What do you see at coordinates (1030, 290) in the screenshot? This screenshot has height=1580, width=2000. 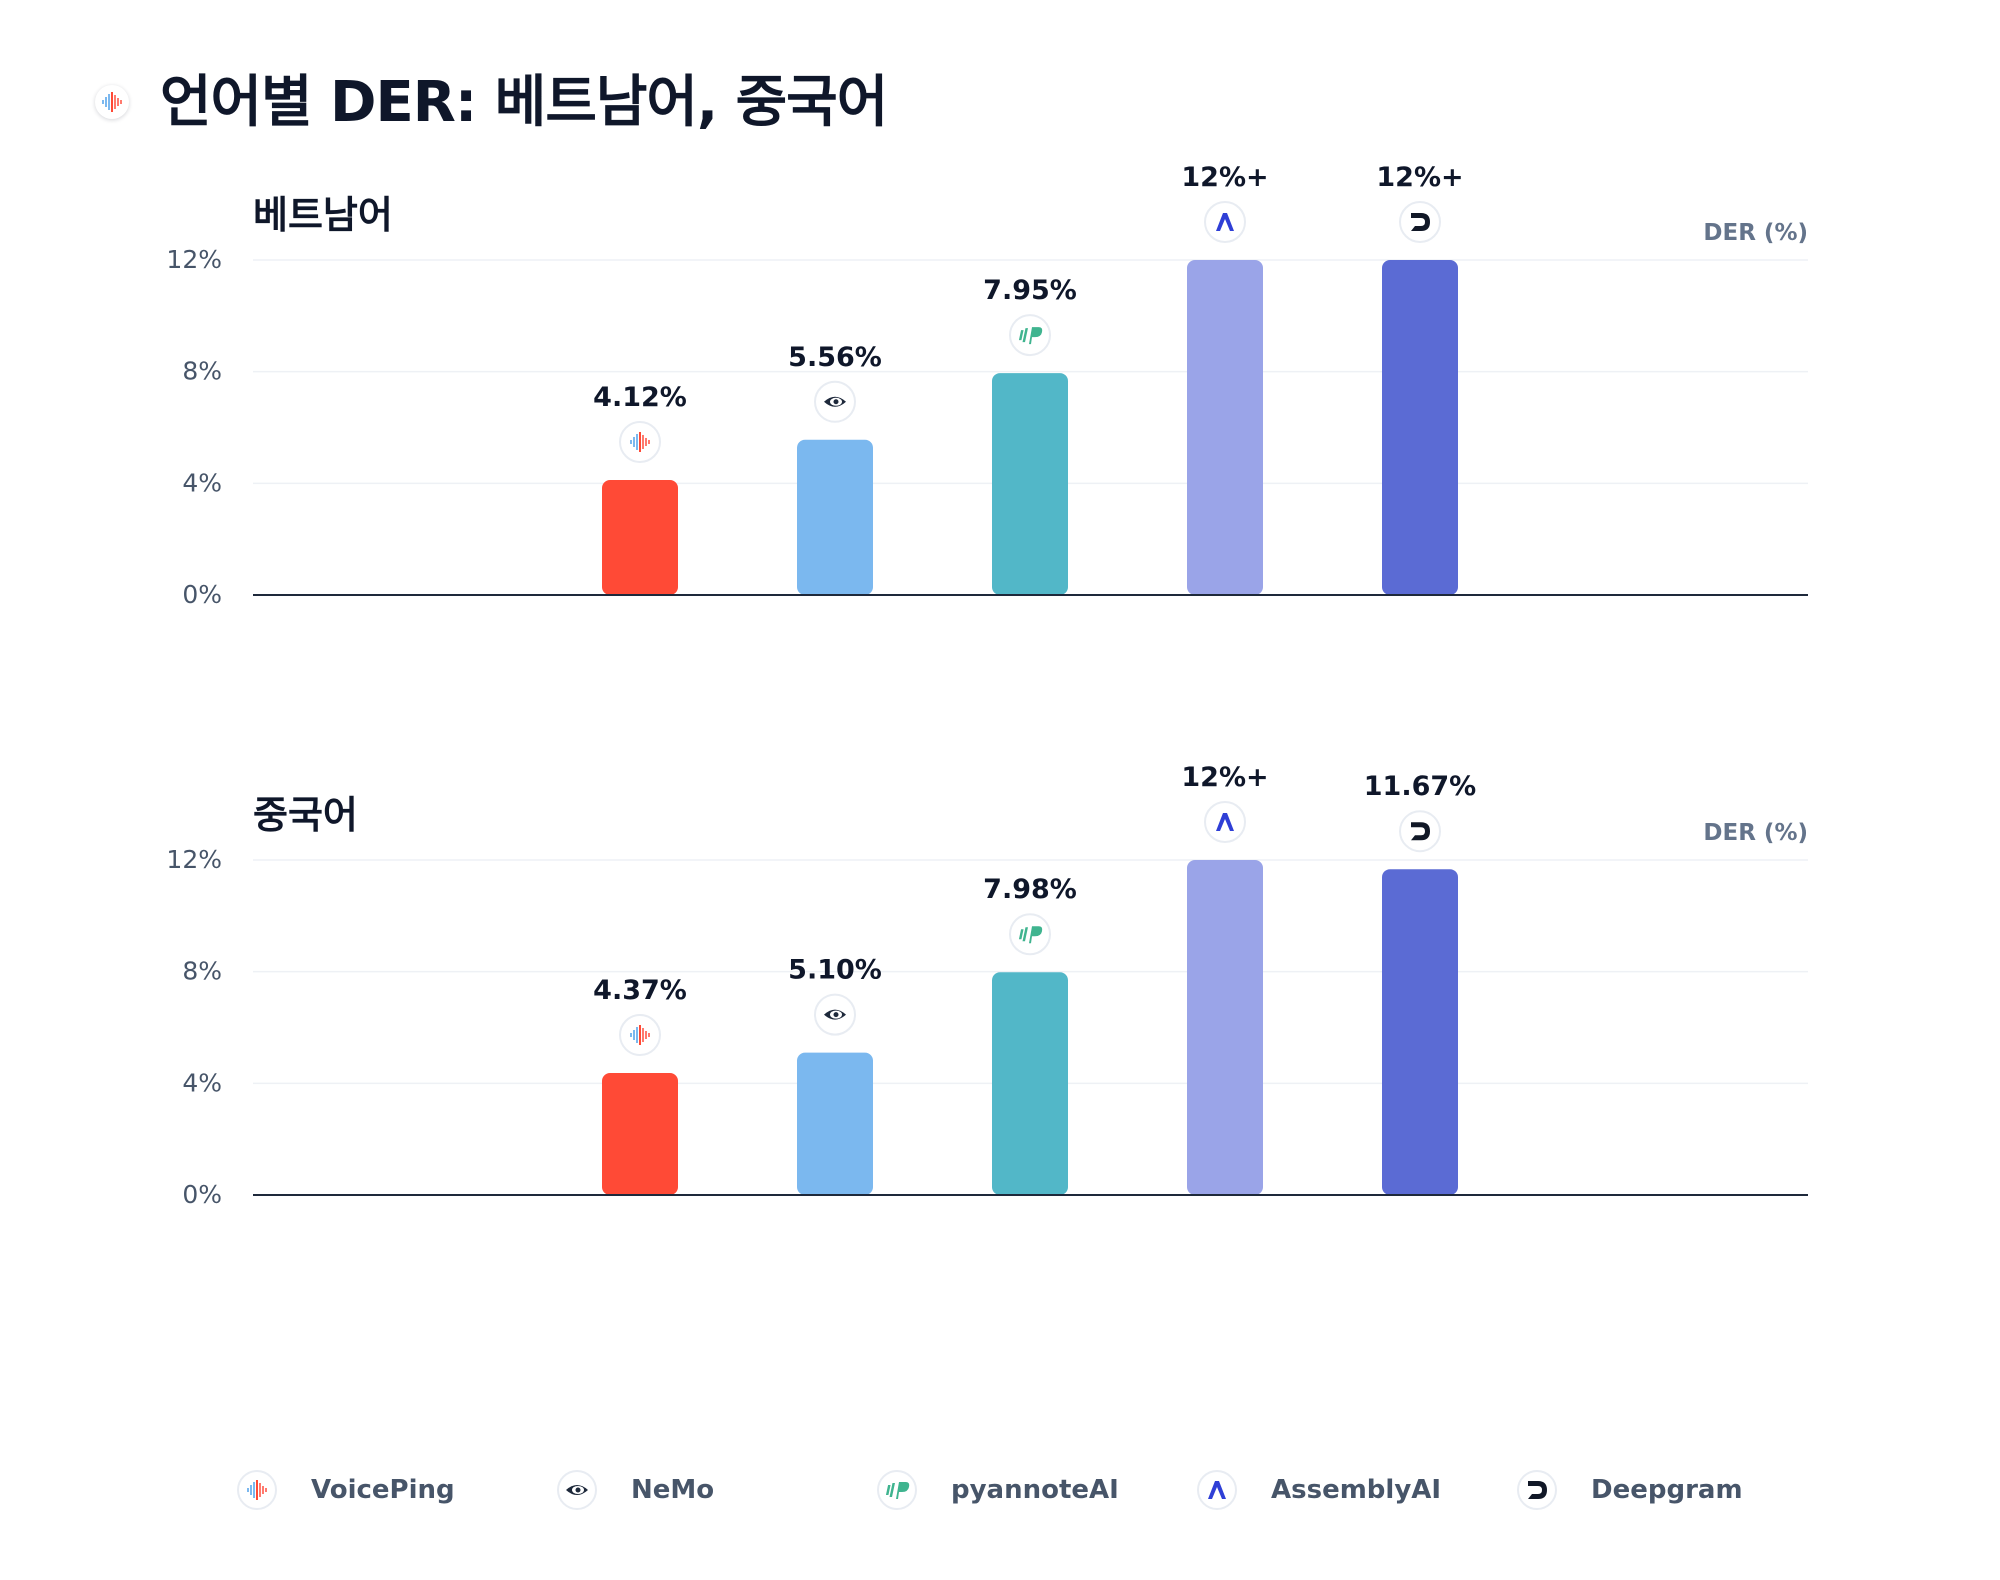 I see `bar-value-label: 7.95%` at bounding box center [1030, 290].